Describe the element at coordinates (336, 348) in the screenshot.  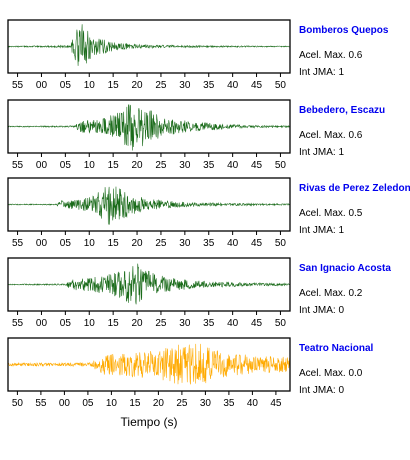
I see `station-name: Teatro Nacional` at that location.